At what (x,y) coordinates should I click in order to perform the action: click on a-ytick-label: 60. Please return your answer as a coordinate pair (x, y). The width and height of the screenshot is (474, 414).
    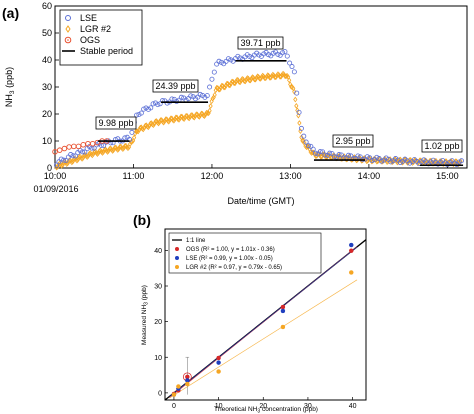
    Looking at the image, I should click on (47, 6).